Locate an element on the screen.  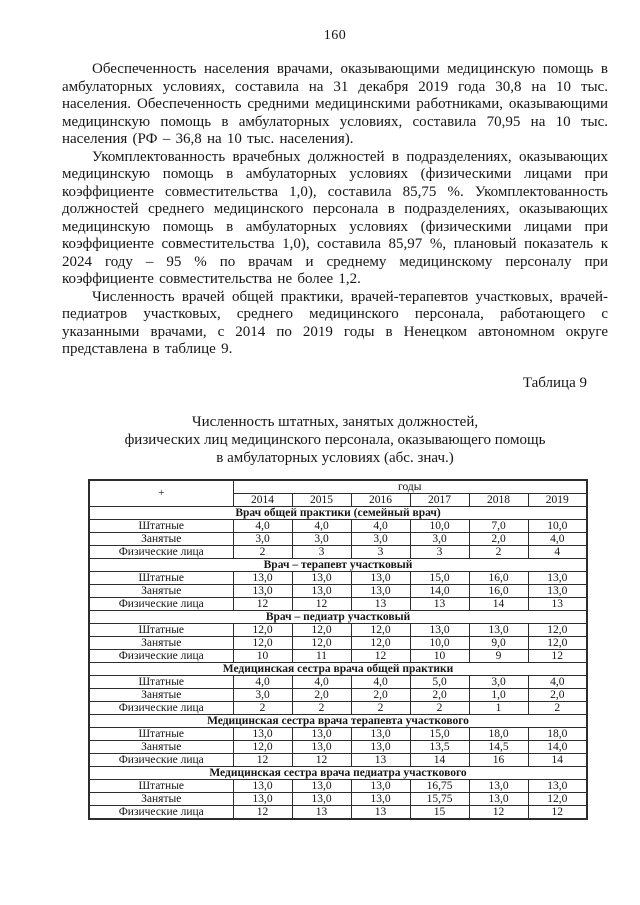
page-number: 160 is located at coordinates (335, 35).